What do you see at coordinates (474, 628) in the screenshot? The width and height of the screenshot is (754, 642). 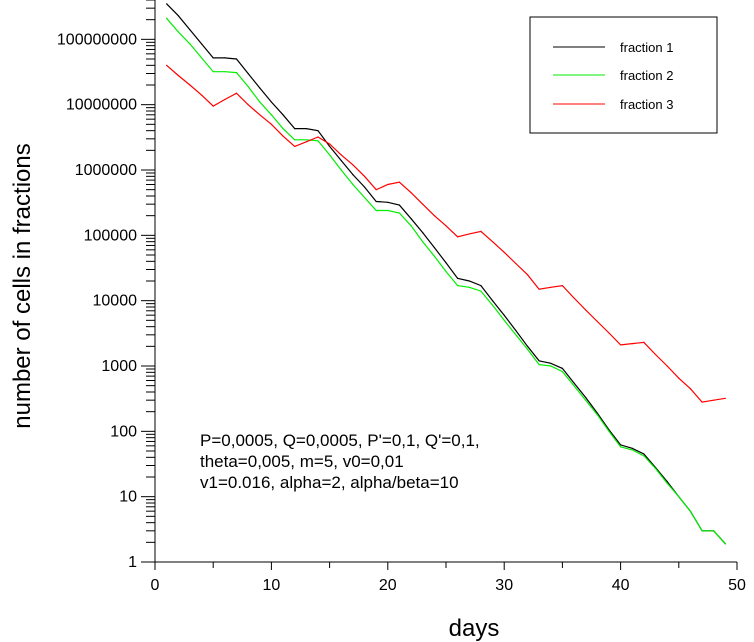 I see `x-axis-title: days` at bounding box center [474, 628].